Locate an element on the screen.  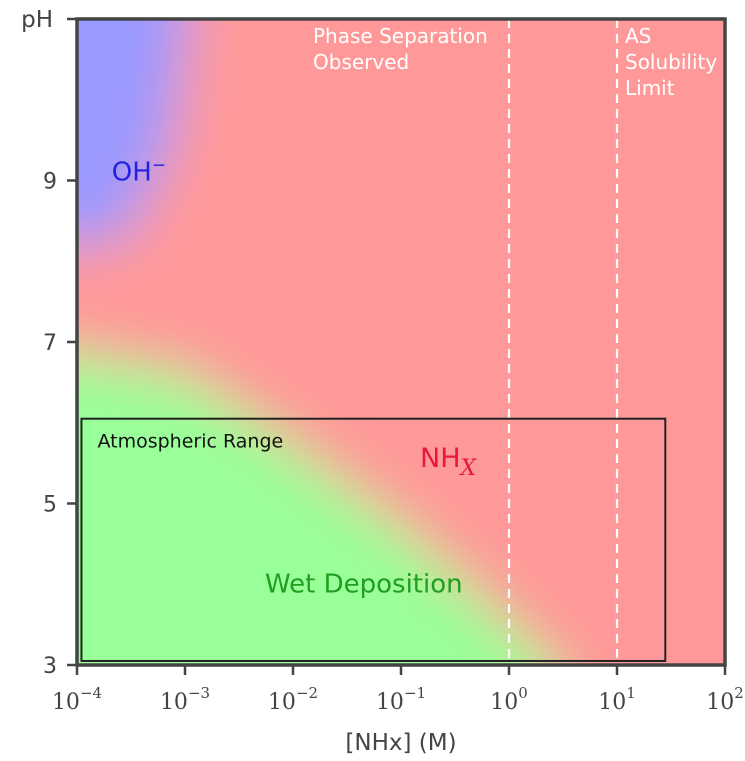
reference-line-1-label-2: Observed is located at coordinates (361, 62).